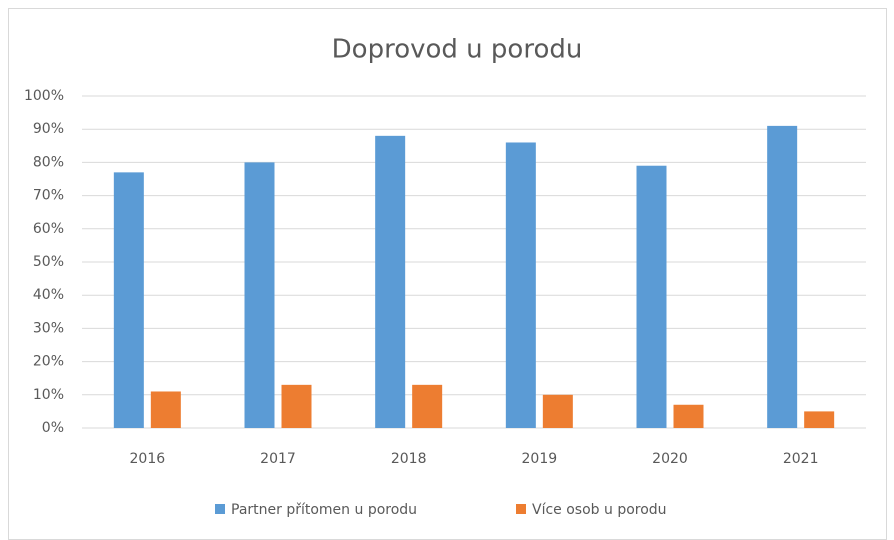 The height and width of the screenshot is (540, 894). What do you see at coordinates (53, 428) in the screenshot?
I see `y-tick-label: 0%` at bounding box center [53, 428].